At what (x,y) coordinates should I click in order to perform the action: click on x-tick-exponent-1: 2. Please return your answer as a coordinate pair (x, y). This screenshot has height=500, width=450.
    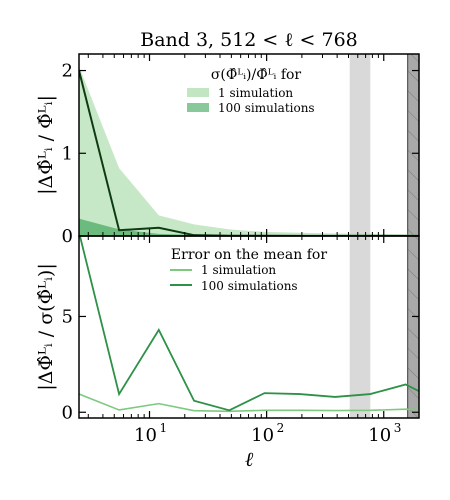
    Looking at the image, I should click on (281, 428).